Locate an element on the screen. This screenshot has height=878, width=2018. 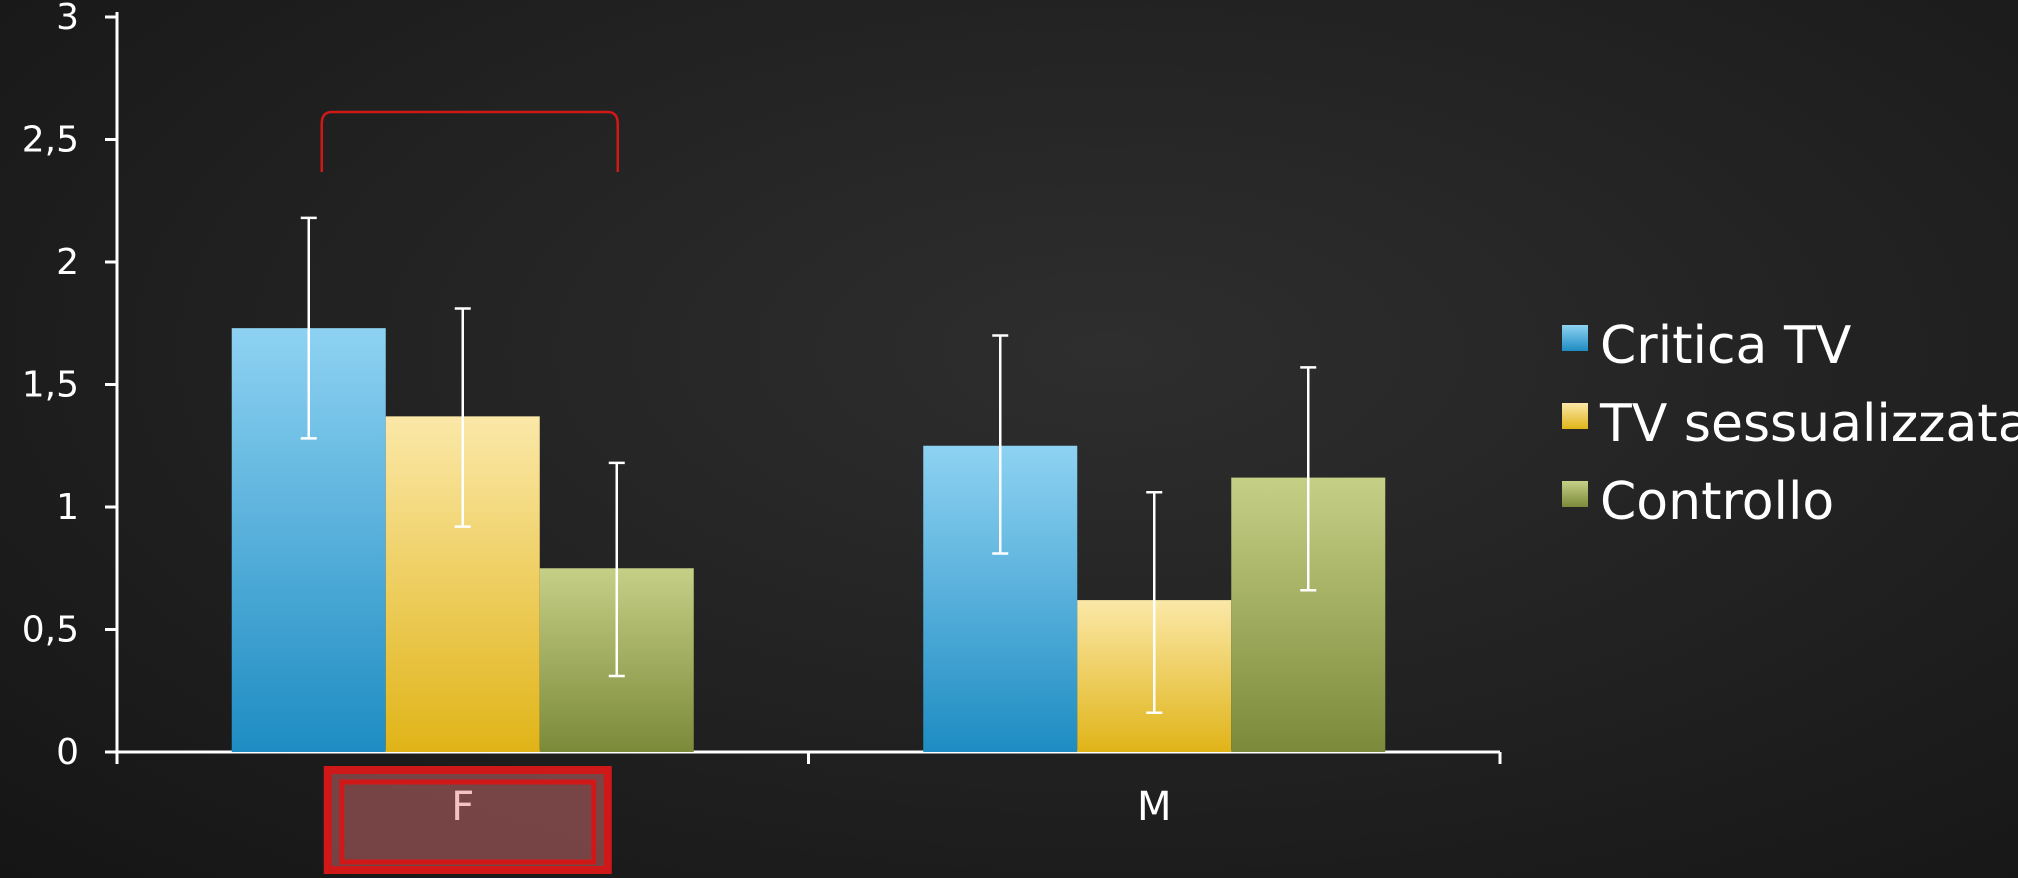
y-tick-label: 3 is located at coordinates (67, 19).